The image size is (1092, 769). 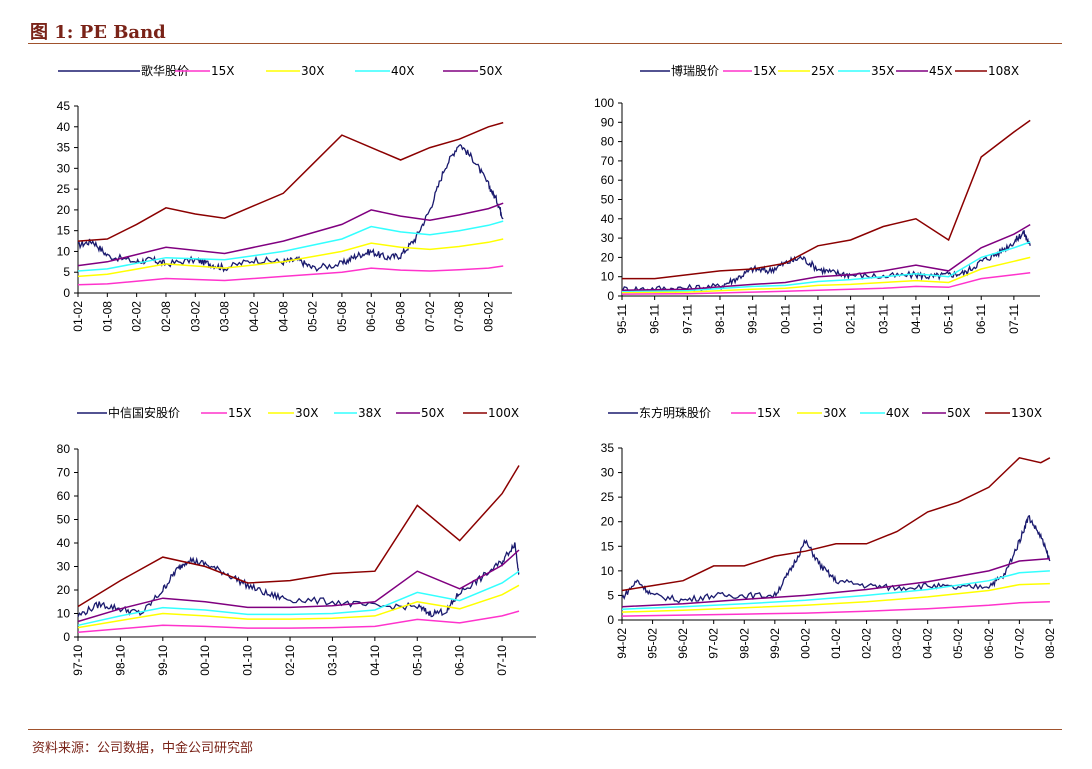 What do you see at coordinates (248, 660) in the screenshot?
I see `x-tick-label: 01-10` at bounding box center [248, 660].